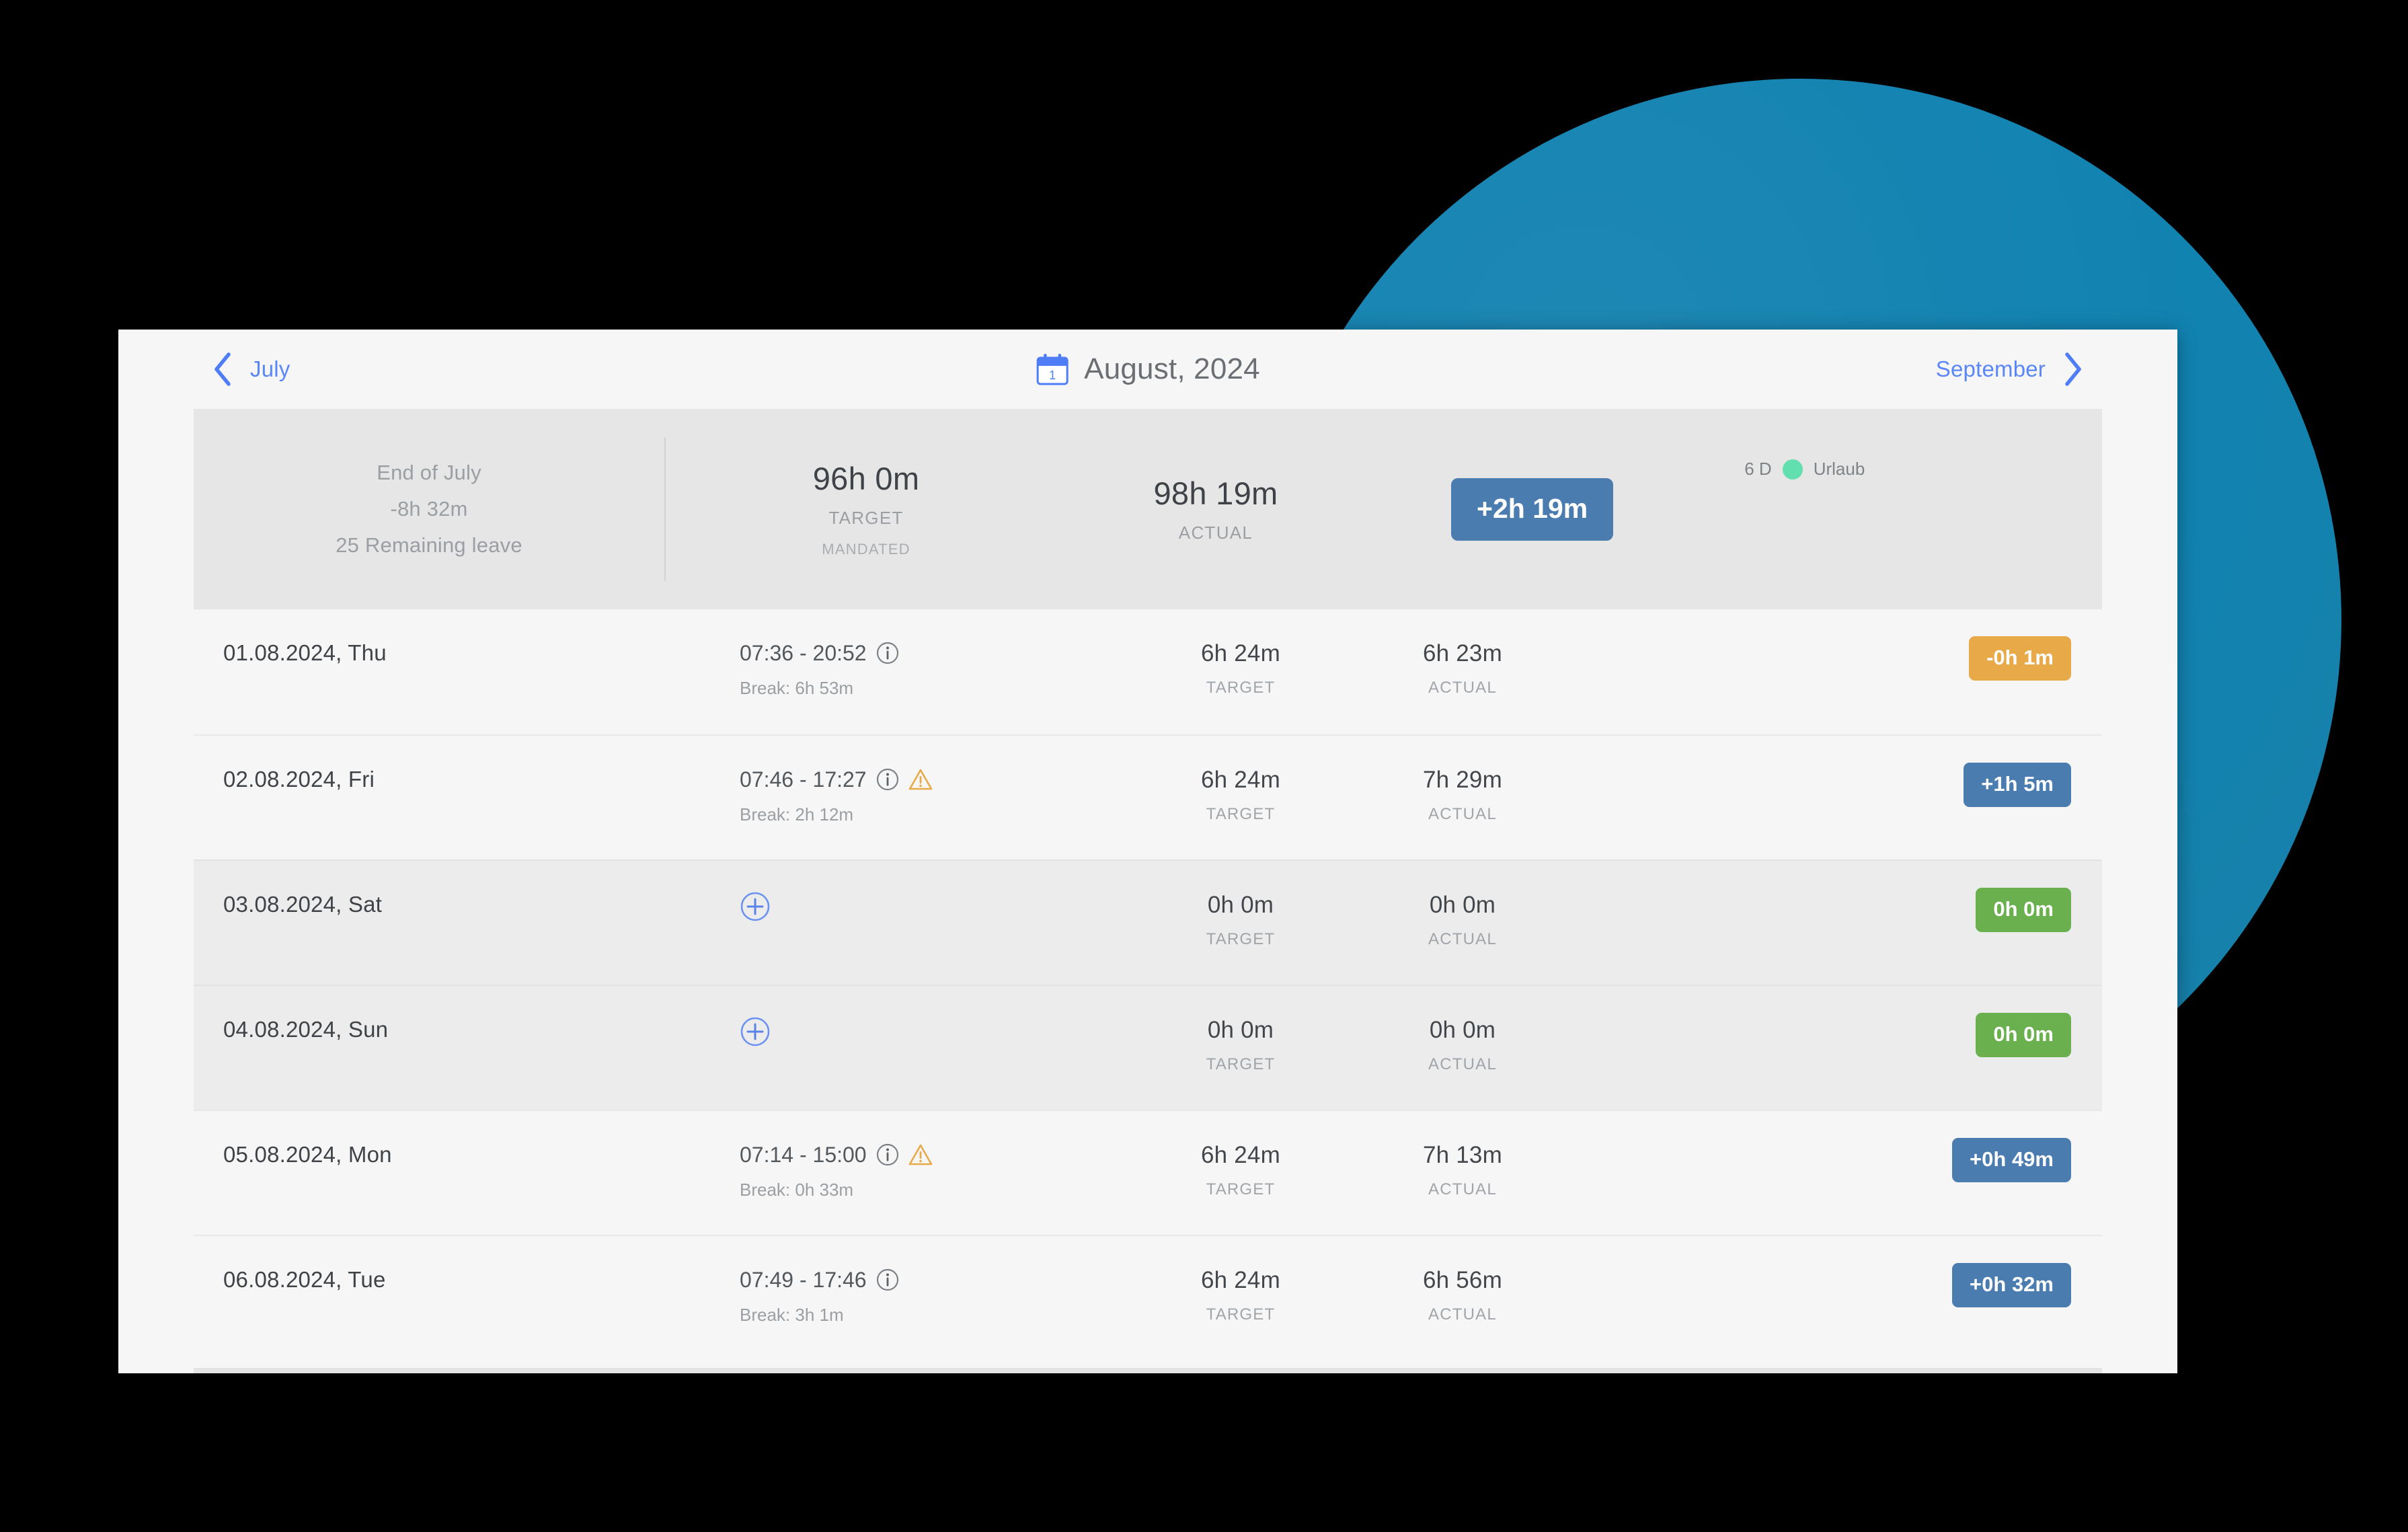 The image size is (2408, 1532). I want to click on card-bottom-edge, so click(1148, 1370).